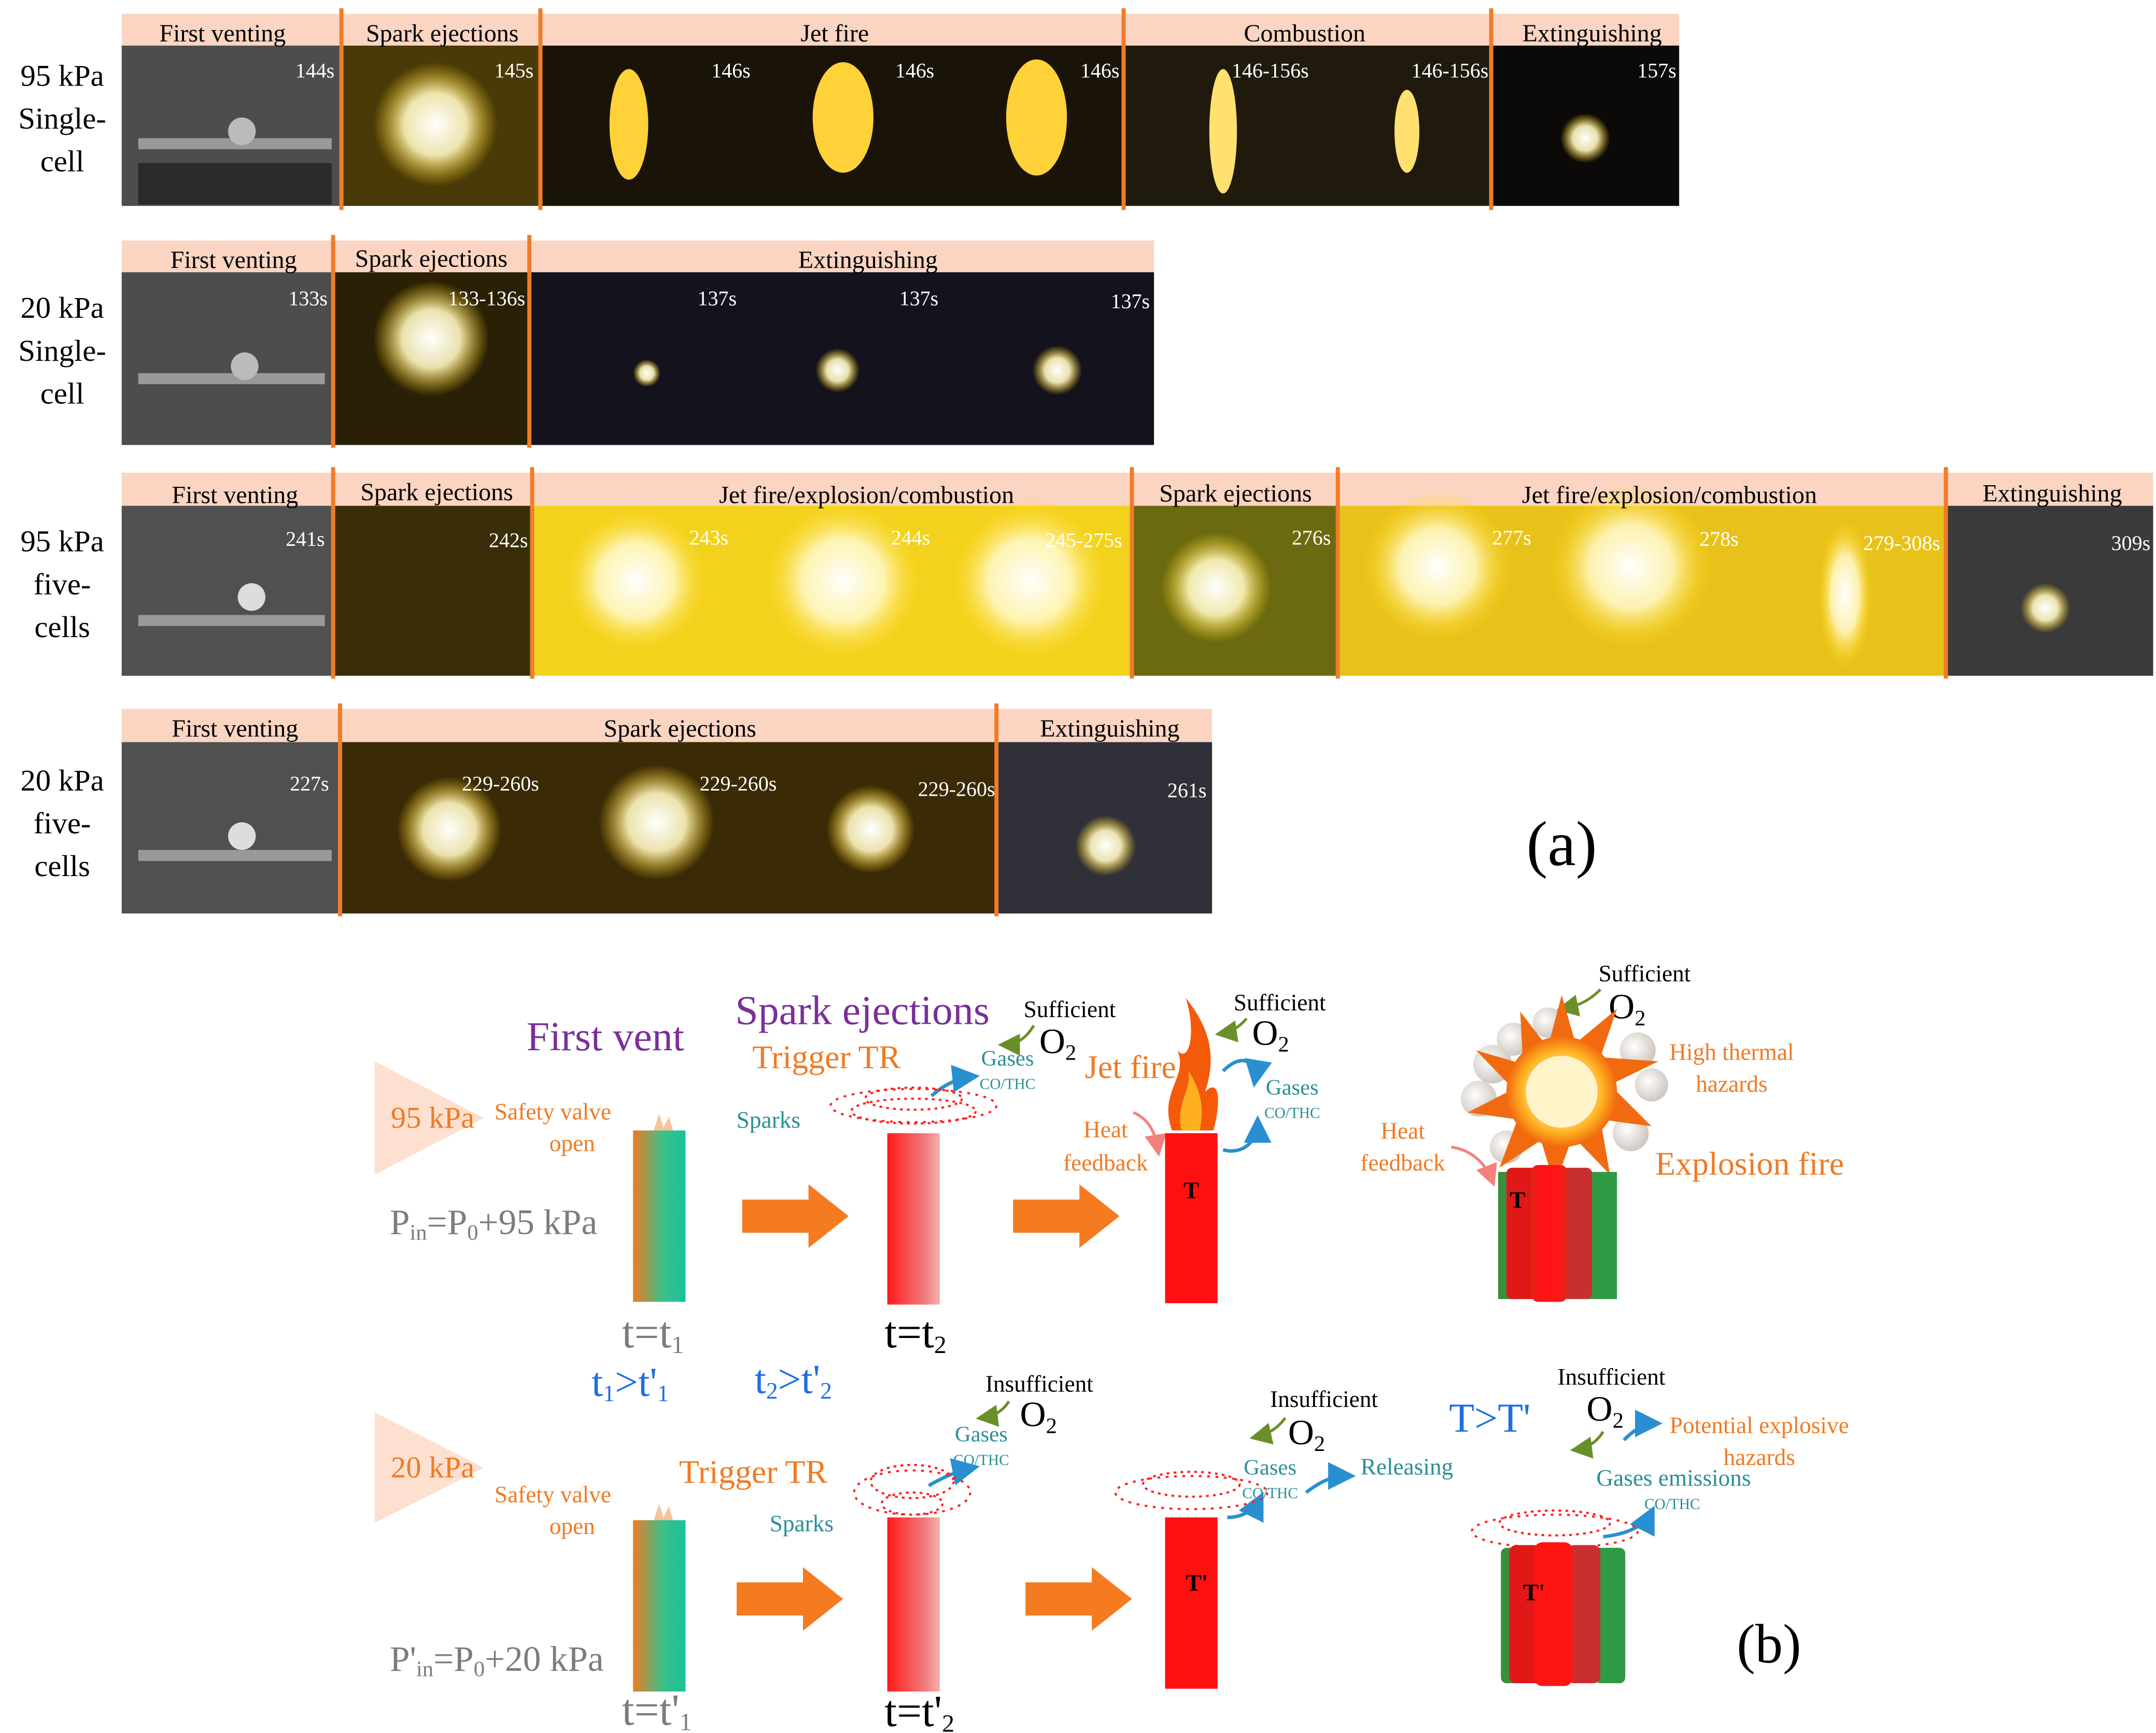  I want to click on jet-fire-label: Jet fire, so click(1131, 1066).